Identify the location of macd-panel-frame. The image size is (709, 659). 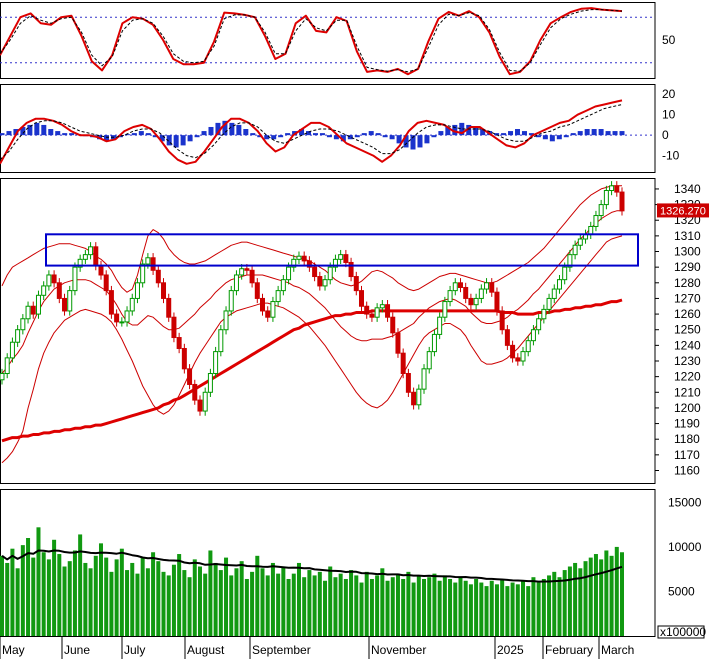
(328, 128).